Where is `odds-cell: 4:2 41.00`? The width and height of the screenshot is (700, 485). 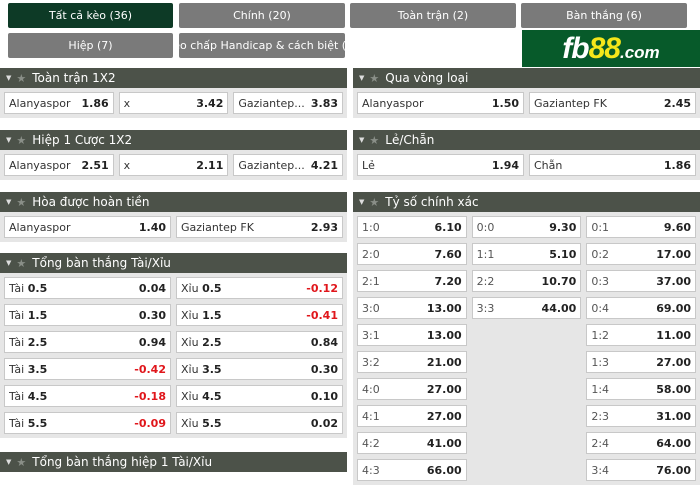 odds-cell: 4:2 41.00 is located at coordinates (412, 443).